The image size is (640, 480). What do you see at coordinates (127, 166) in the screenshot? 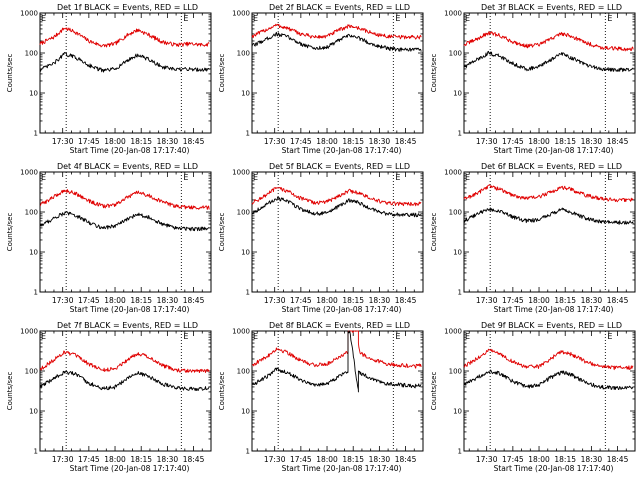
I see `chart-title: Det 4f BLACK = Events, RED = LLD` at bounding box center [127, 166].